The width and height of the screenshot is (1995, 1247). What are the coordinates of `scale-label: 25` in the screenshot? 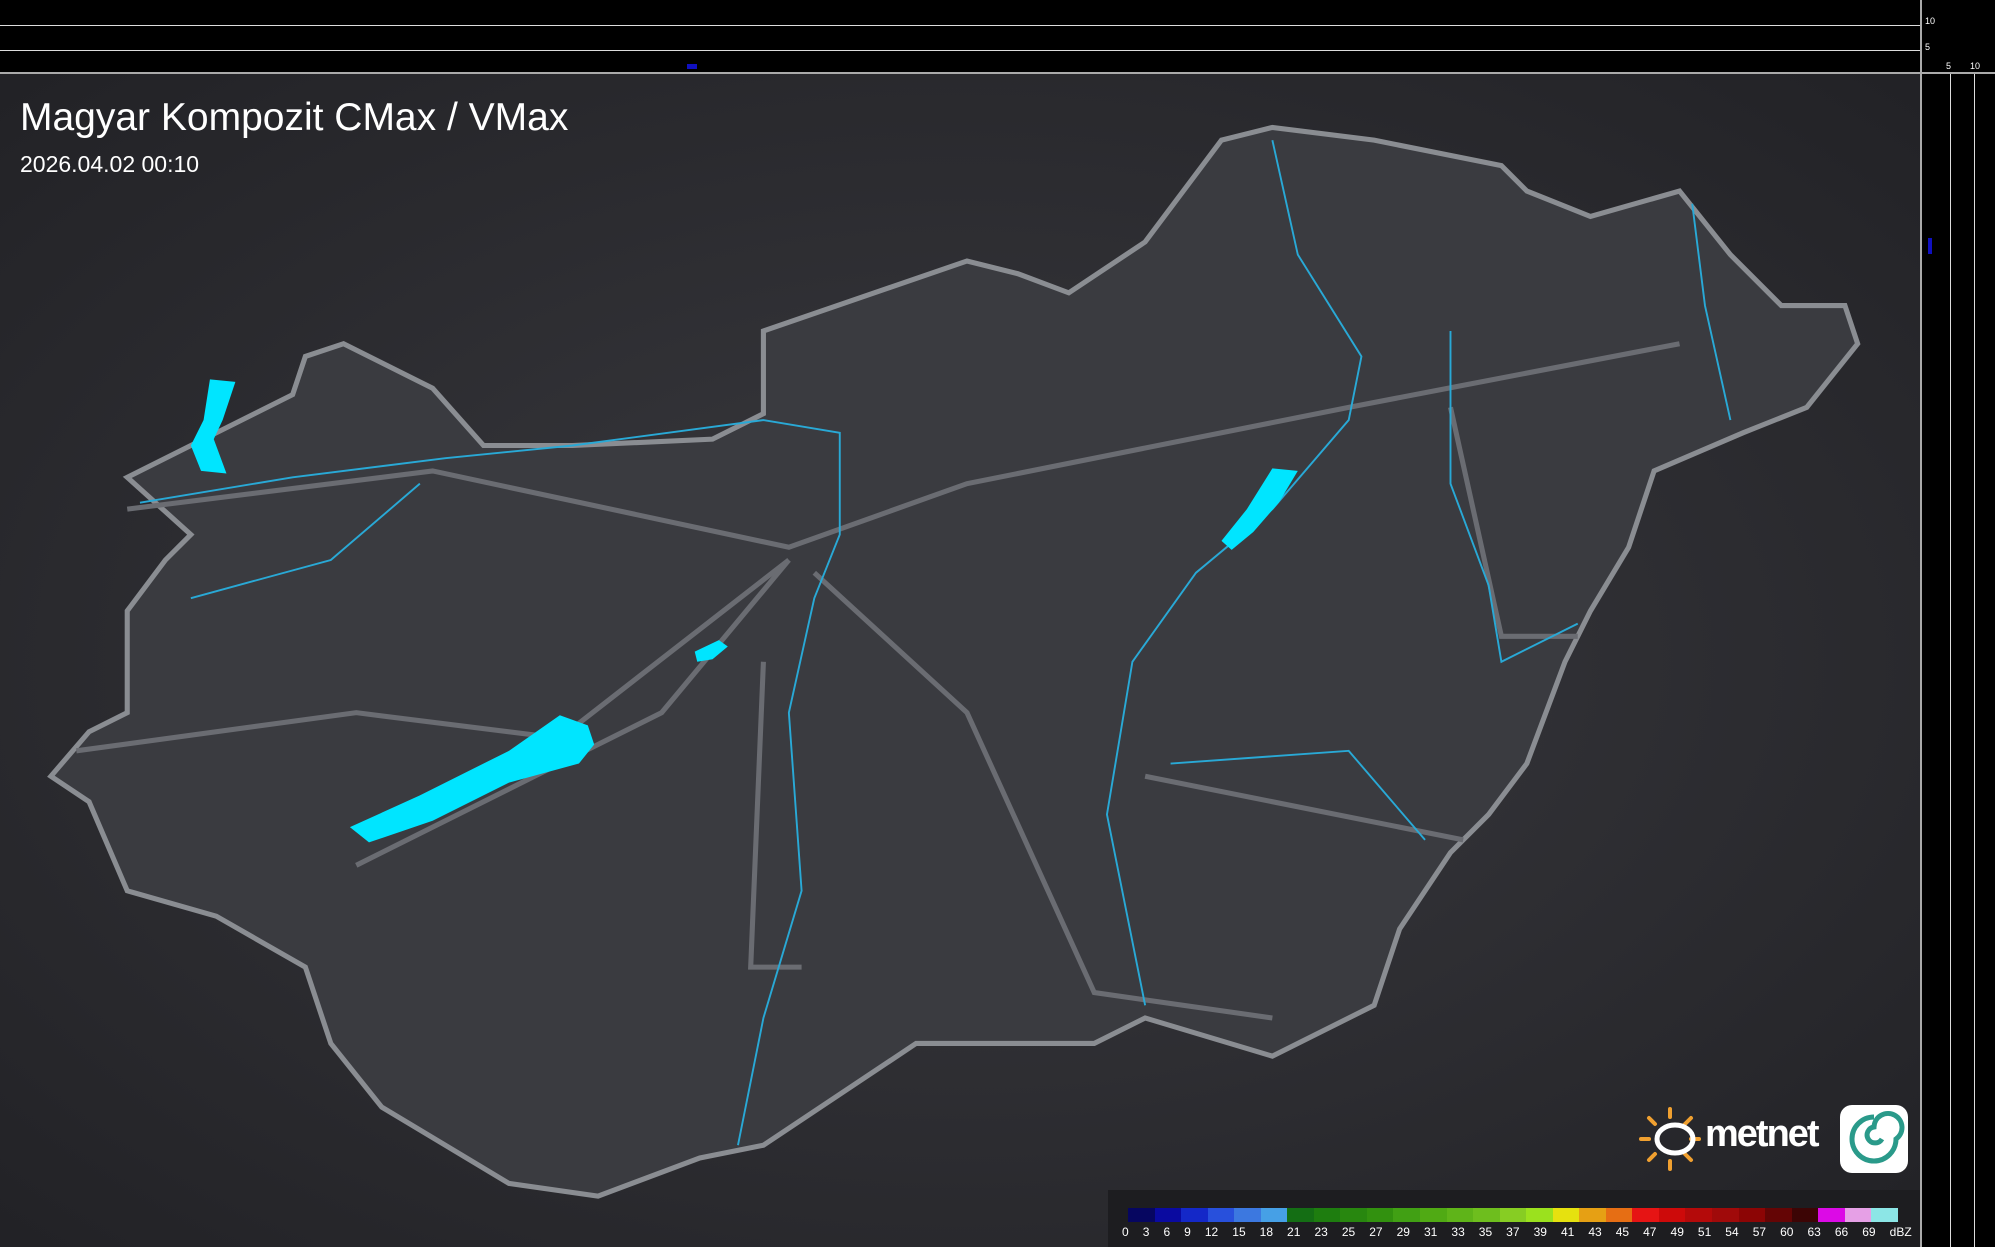 It's located at (1348, 1232).